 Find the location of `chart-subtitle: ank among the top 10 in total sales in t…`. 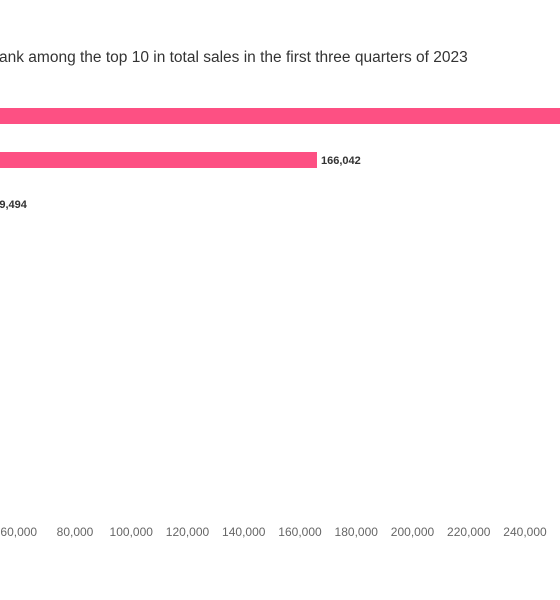

chart-subtitle: ank among the top 10 in total sales in t… is located at coordinates (234, 57).